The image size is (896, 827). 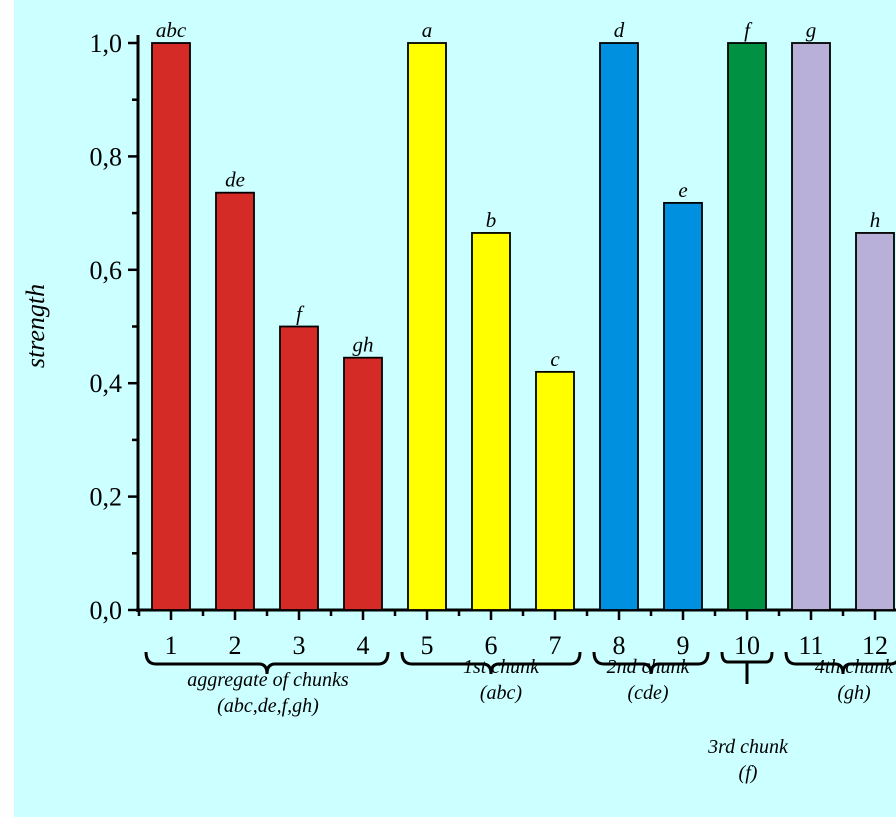 What do you see at coordinates (875, 220) in the screenshot?
I see `bar-label-12: h` at bounding box center [875, 220].